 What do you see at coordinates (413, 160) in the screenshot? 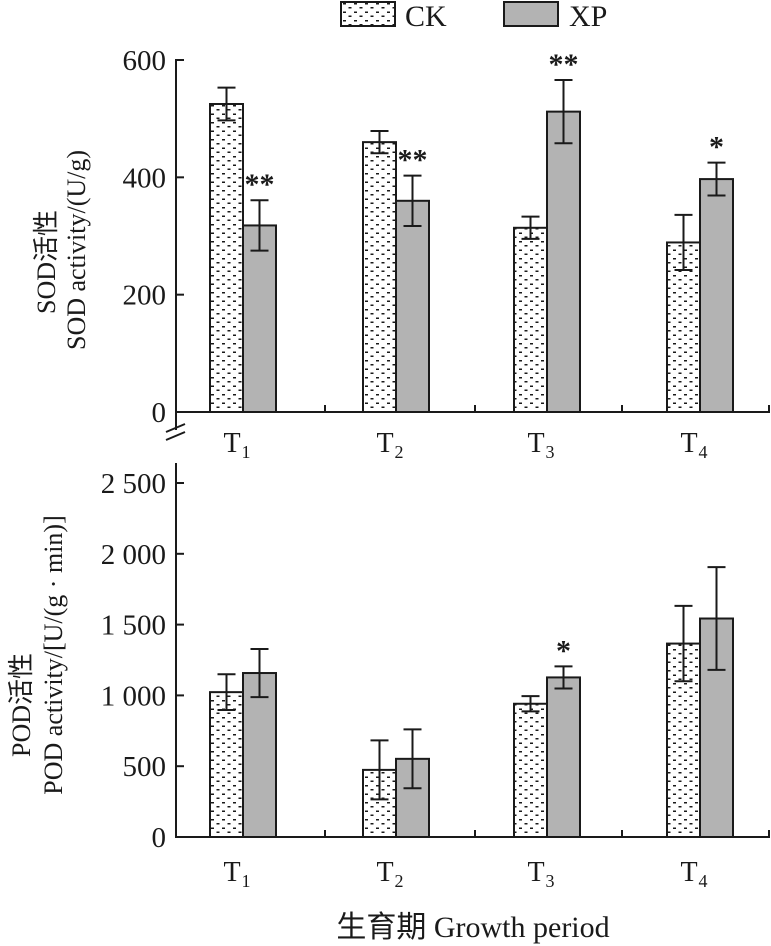
I see `sod-significance-xp-2: **` at bounding box center [413, 160].